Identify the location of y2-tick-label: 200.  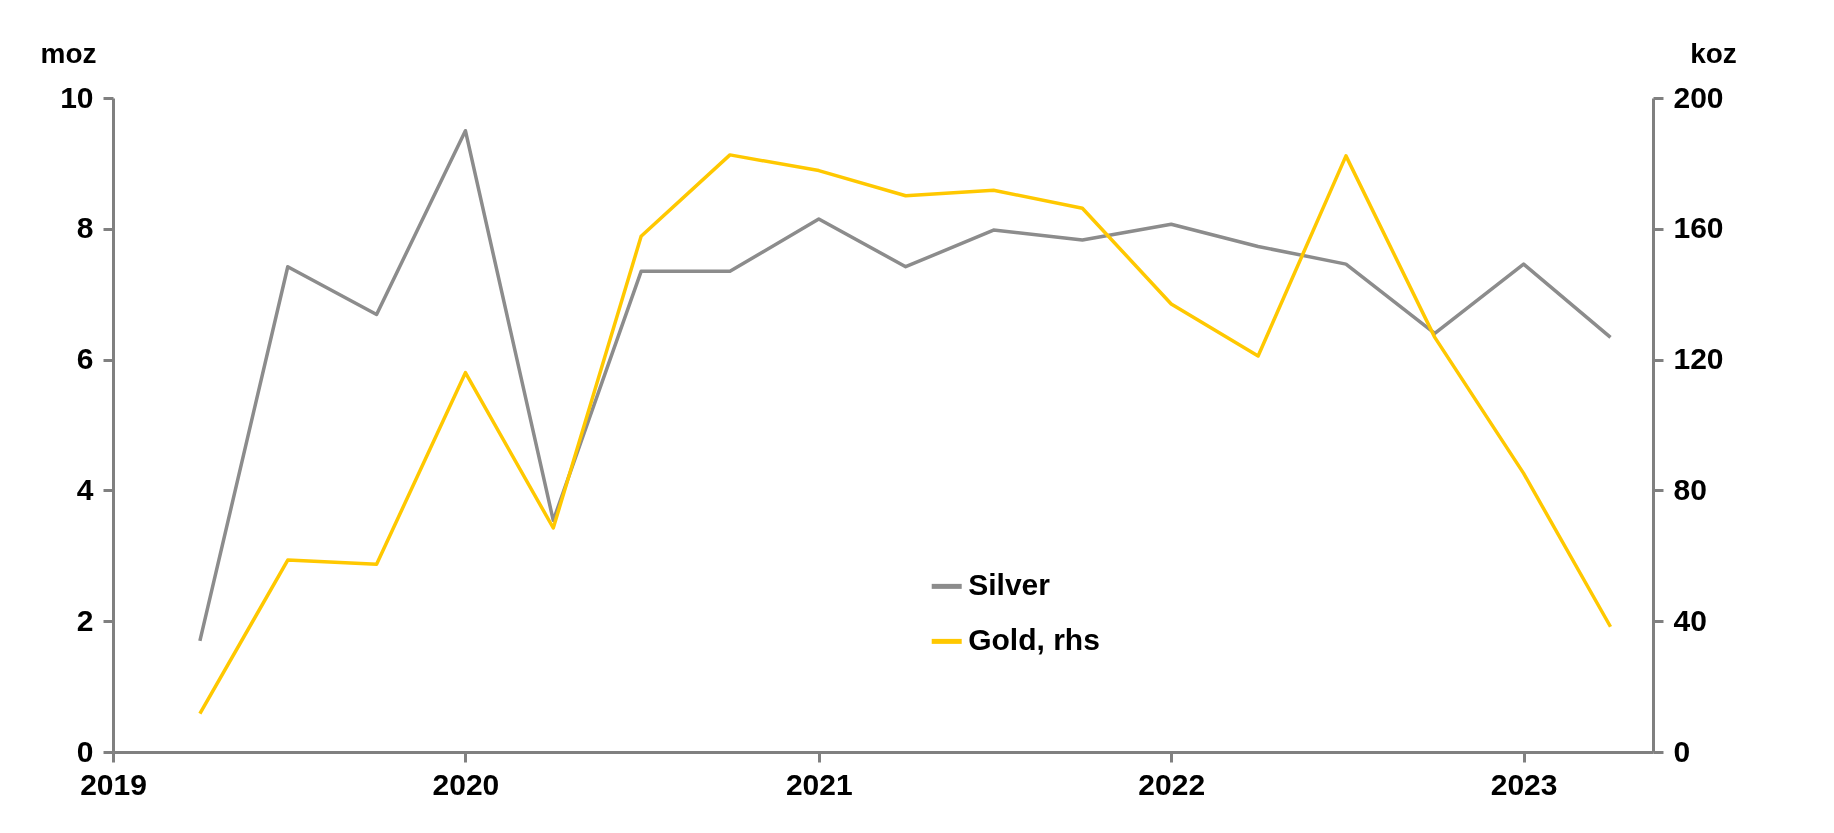
(1698, 97).